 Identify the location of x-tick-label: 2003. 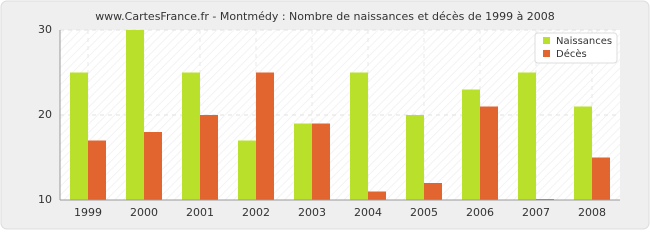
(312, 212).